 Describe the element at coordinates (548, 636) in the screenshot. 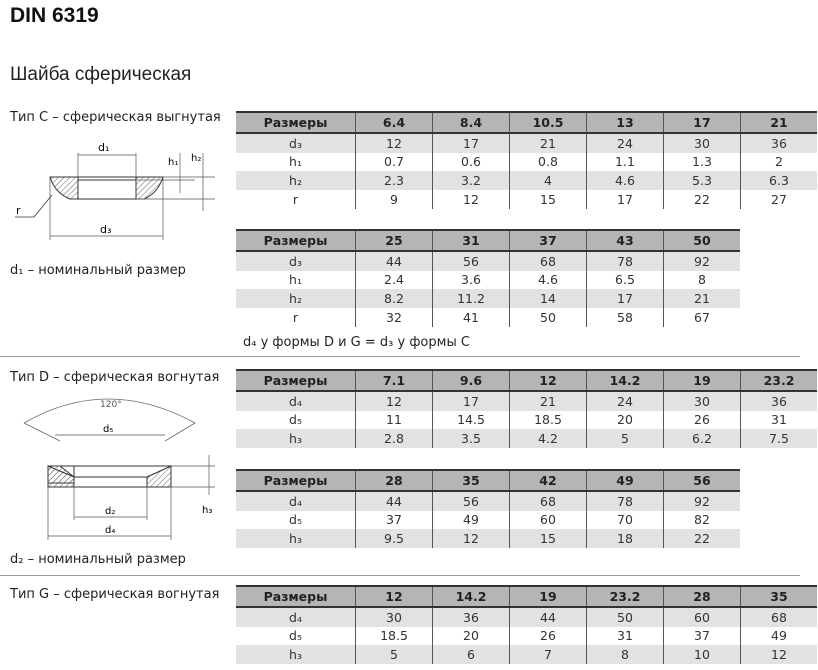

I see `table-cell: 26` at that location.